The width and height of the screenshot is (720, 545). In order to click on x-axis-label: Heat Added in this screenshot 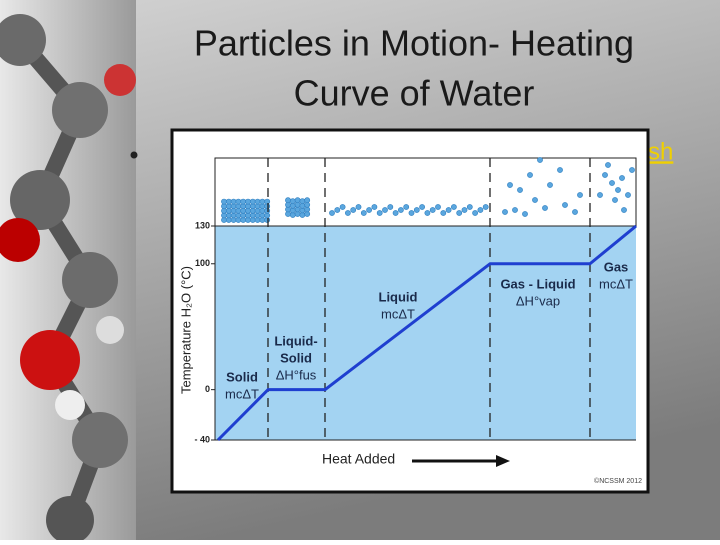, I will do `click(358, 459)`.